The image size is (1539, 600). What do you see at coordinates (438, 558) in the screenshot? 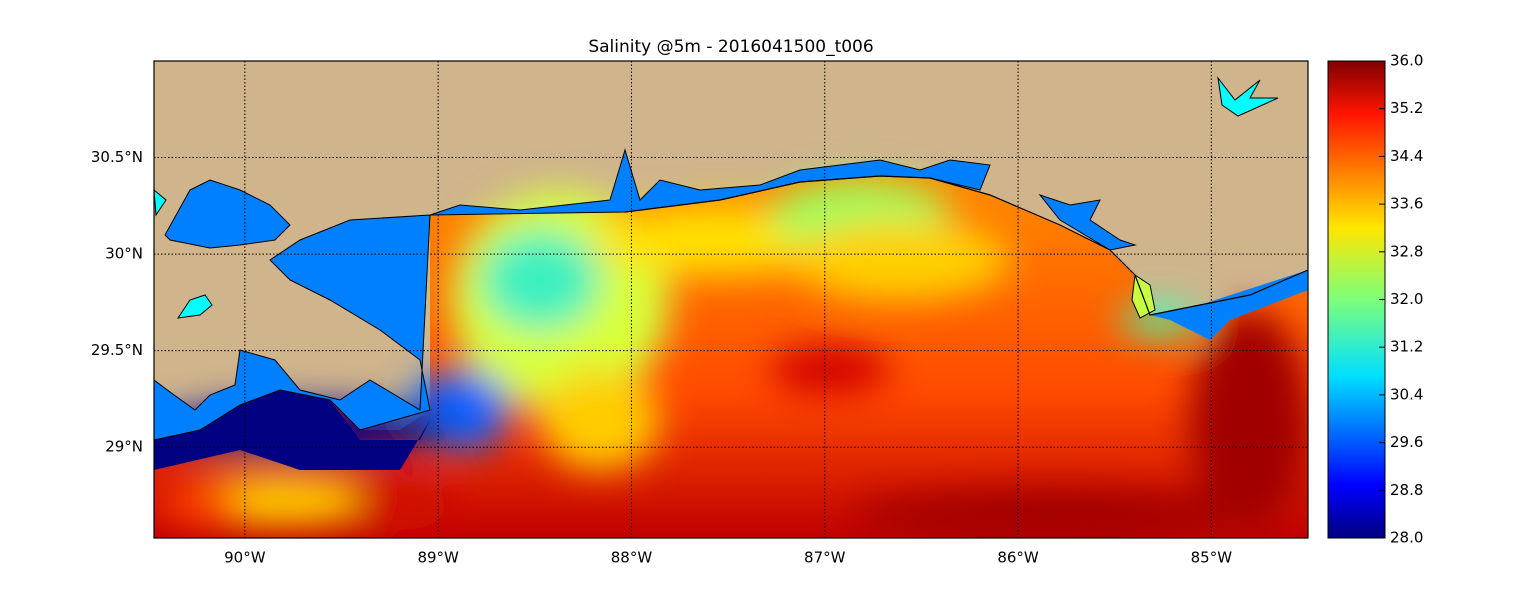
I see `x-tick-label: 89°W` at bounding box center [438, 558].